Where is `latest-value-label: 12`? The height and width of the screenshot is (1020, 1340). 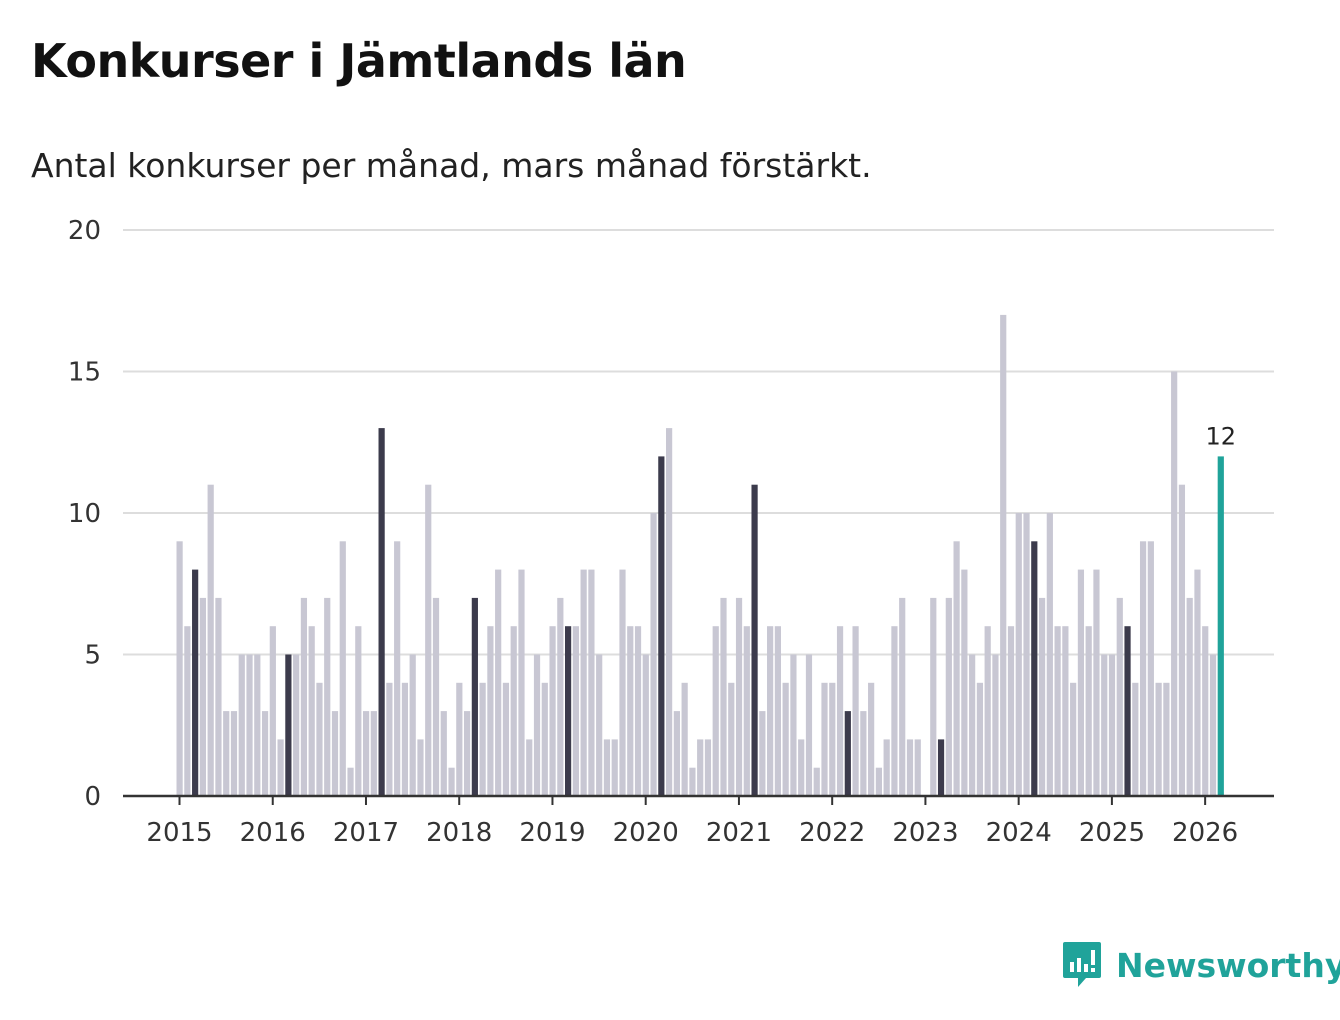
latest-value-label: 12 is located at coordinates (1221, 436).